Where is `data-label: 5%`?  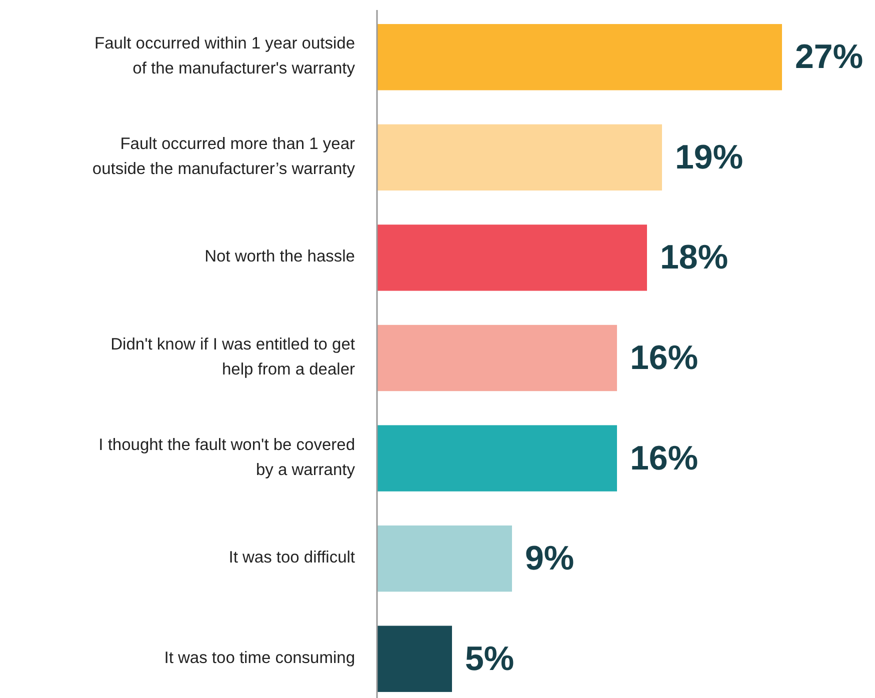
data-label: 5% is located at coordinates (489, 659).